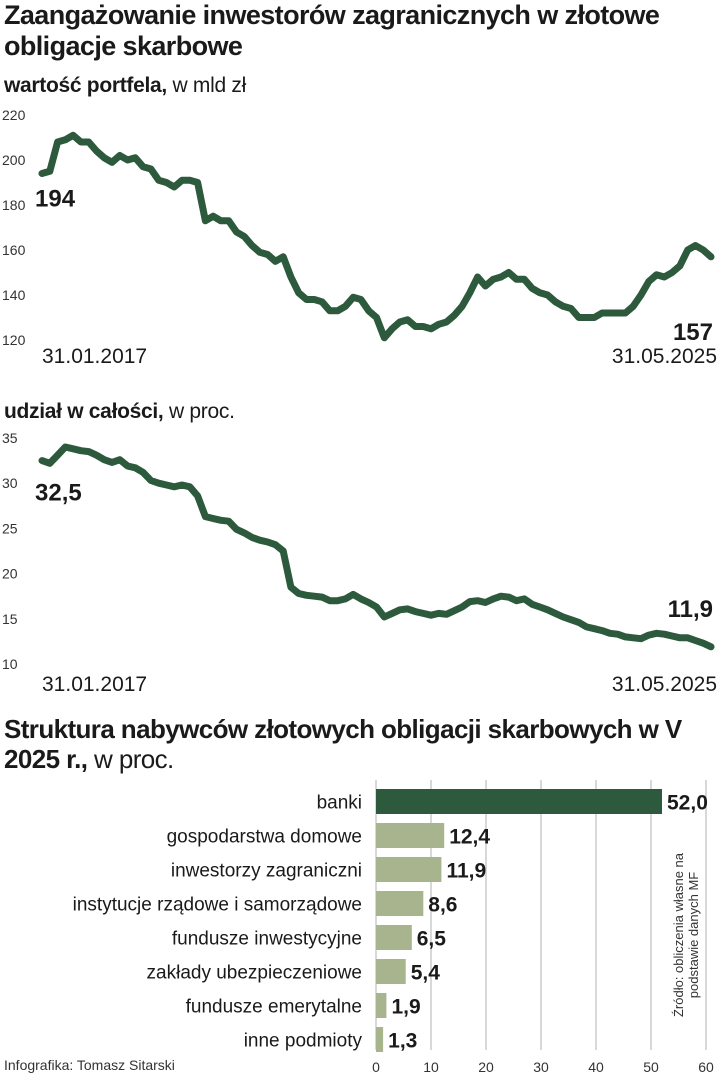  I want to click on share-ytick-3: 25, so click(10, 528).